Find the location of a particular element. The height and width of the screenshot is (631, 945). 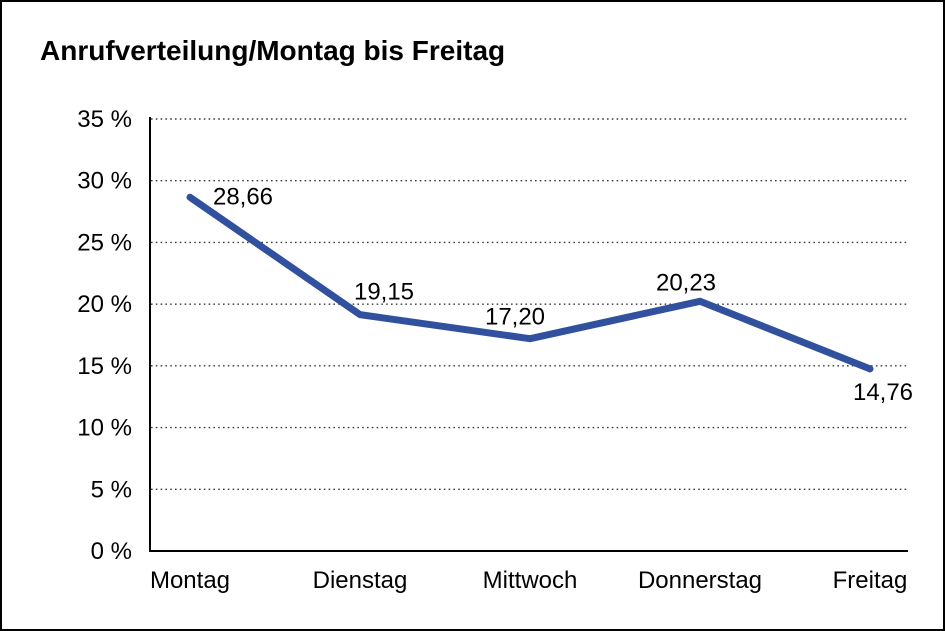

y-tick-label: 30 % is located at coordinates (104, 181).